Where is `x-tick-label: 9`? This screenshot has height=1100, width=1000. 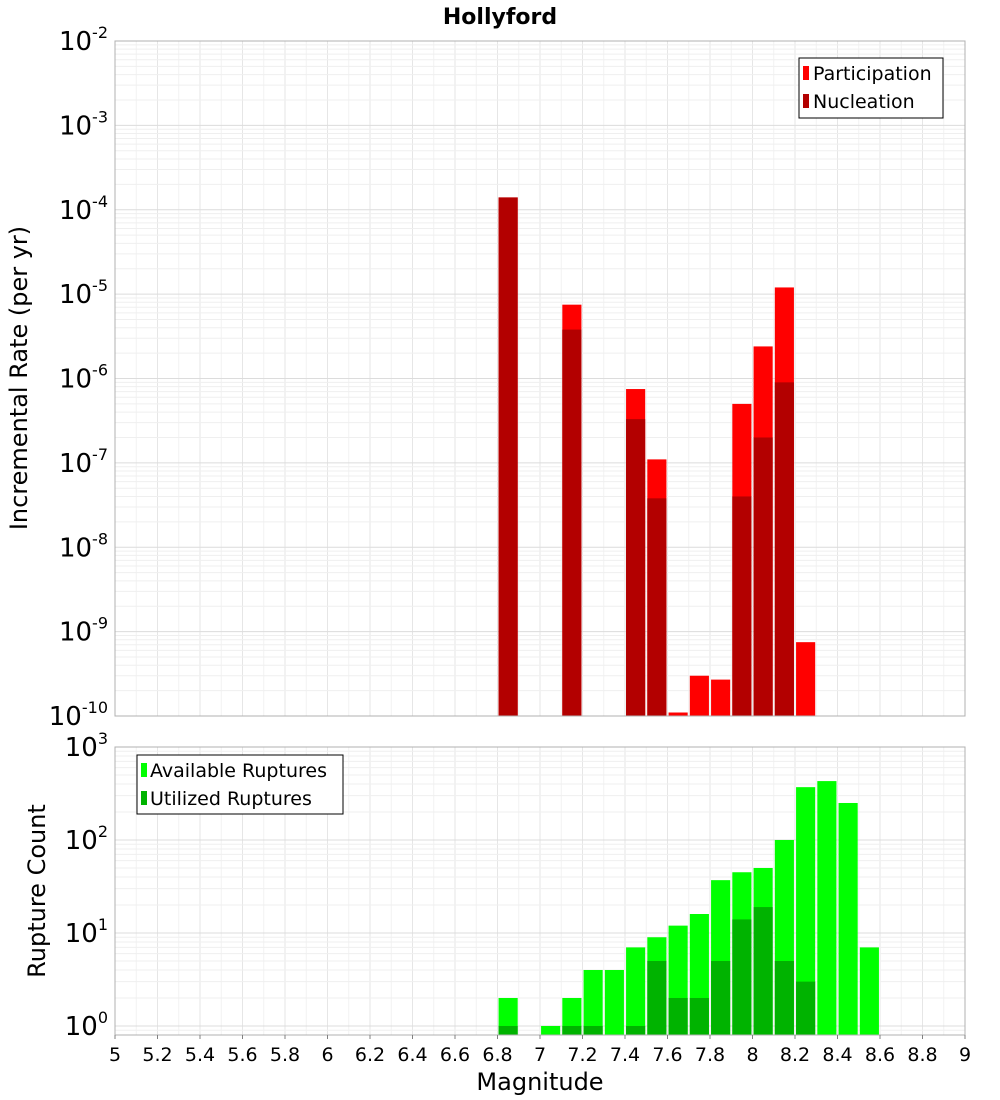
x-tick-label: 9 is located at coordinates (965, 1055).